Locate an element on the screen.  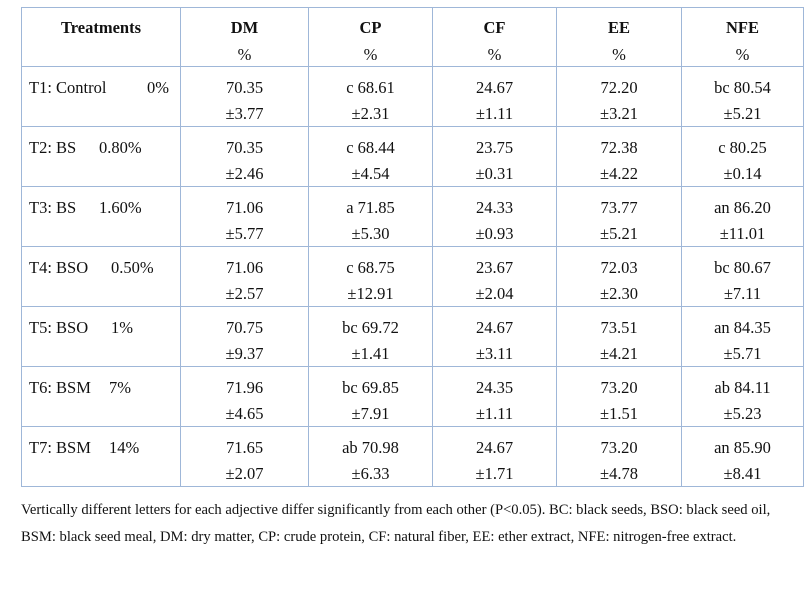
cp-cell: c 68.75 ±12.91 is located at coordinates (370, 276).